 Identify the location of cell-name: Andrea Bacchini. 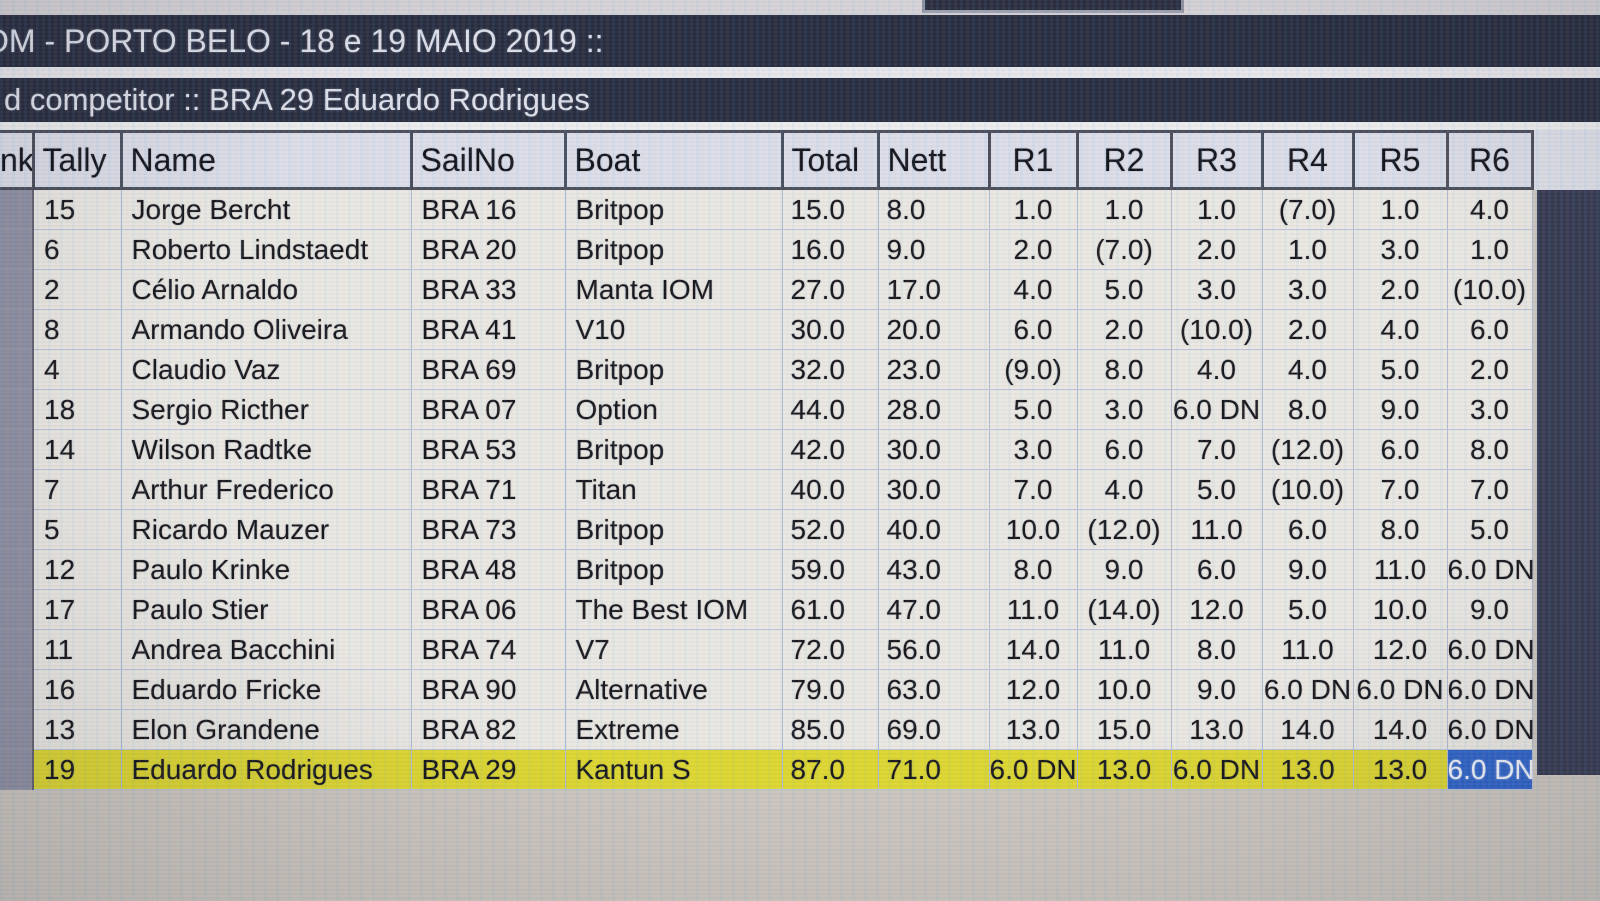
(266, 649).